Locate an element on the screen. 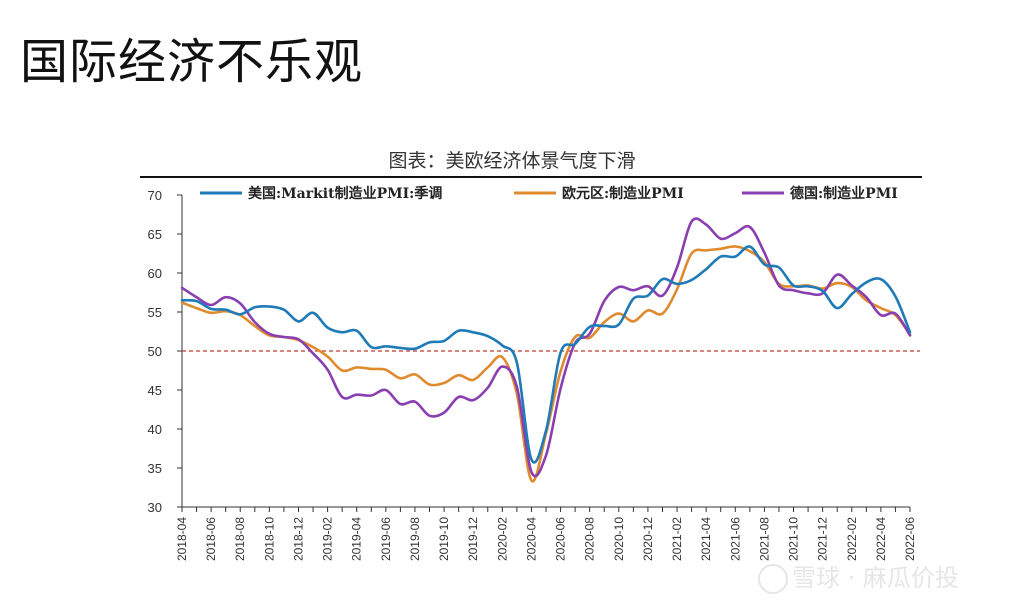 The image size is (1024, 604). legend-label: 欧元区:制造业PMI is located at coordinates (623, 193).